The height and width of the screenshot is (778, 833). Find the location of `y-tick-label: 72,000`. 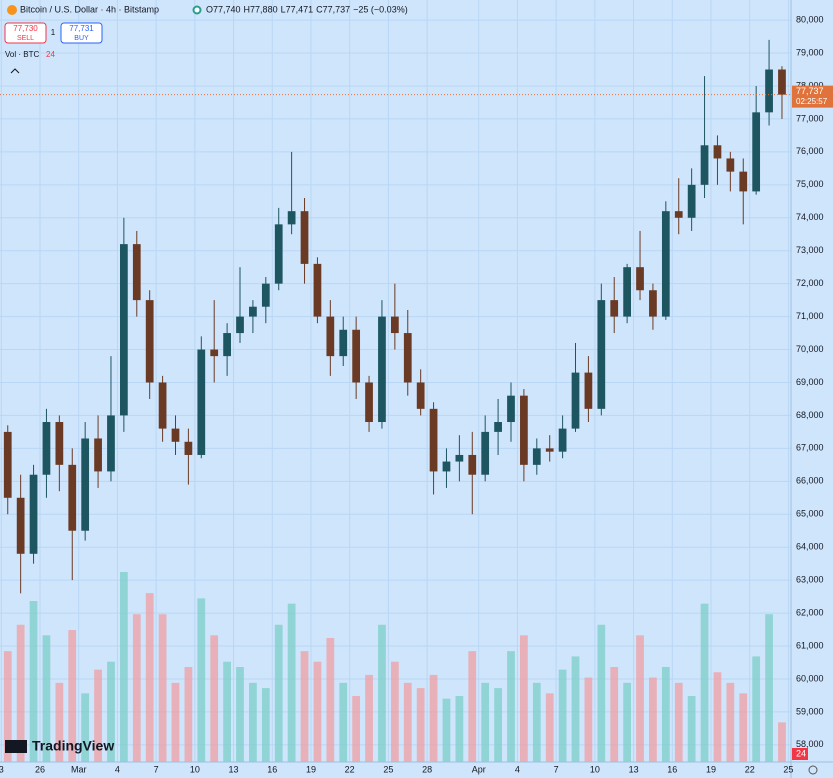

y-tick-label: 72,000 is located at coordinates (810, 283).